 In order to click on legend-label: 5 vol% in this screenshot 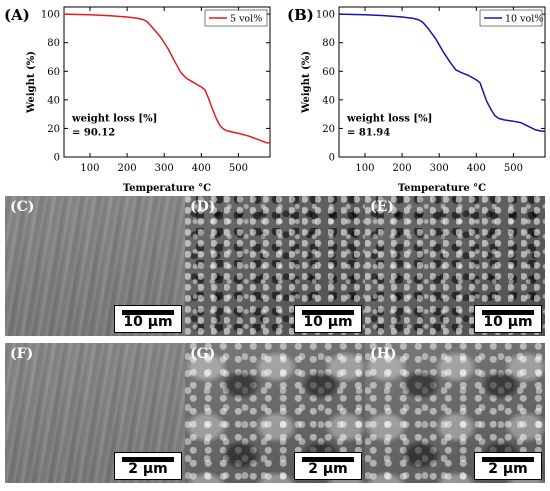, I will do `click(246, 19)`.